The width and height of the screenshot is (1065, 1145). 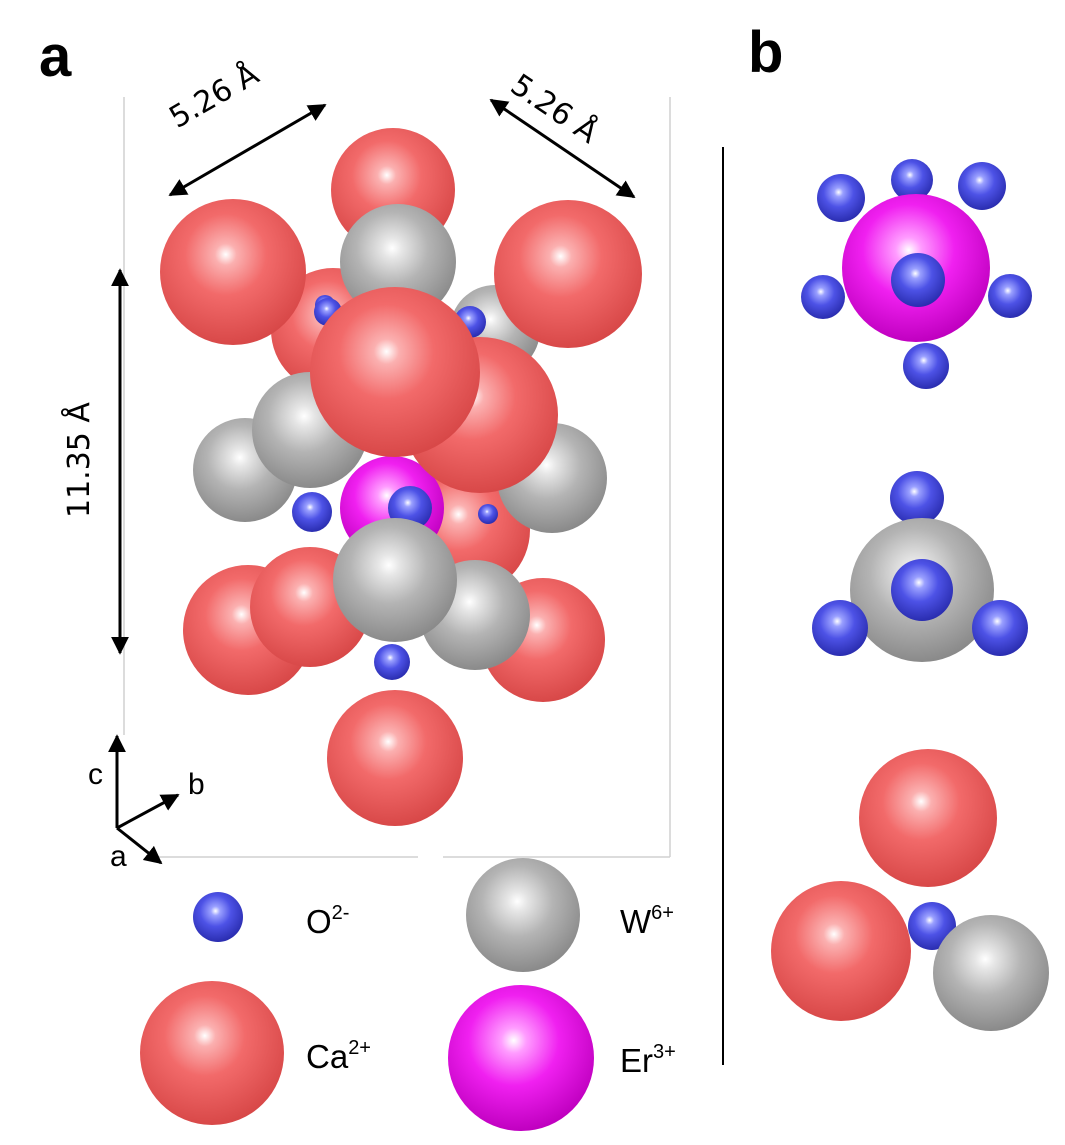 I want to click on legend-calcium-label: Ca2+, so click(x=338, y=1056).